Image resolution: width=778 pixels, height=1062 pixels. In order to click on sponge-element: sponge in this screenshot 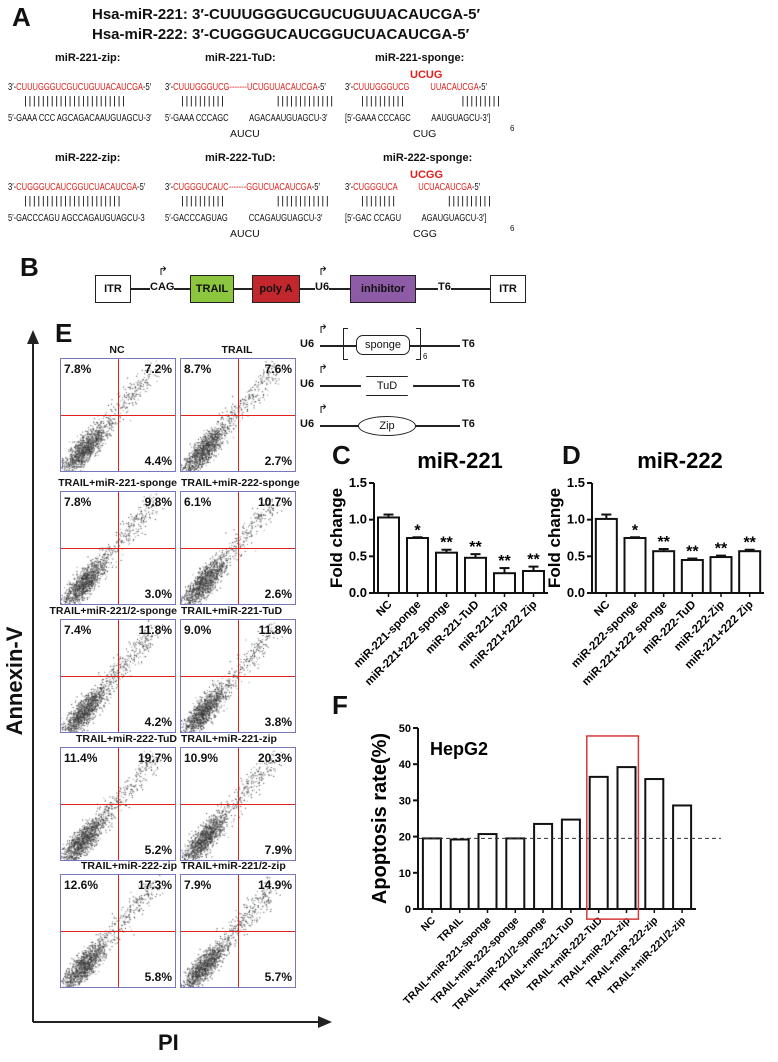, I will do `click(383, 345)`.